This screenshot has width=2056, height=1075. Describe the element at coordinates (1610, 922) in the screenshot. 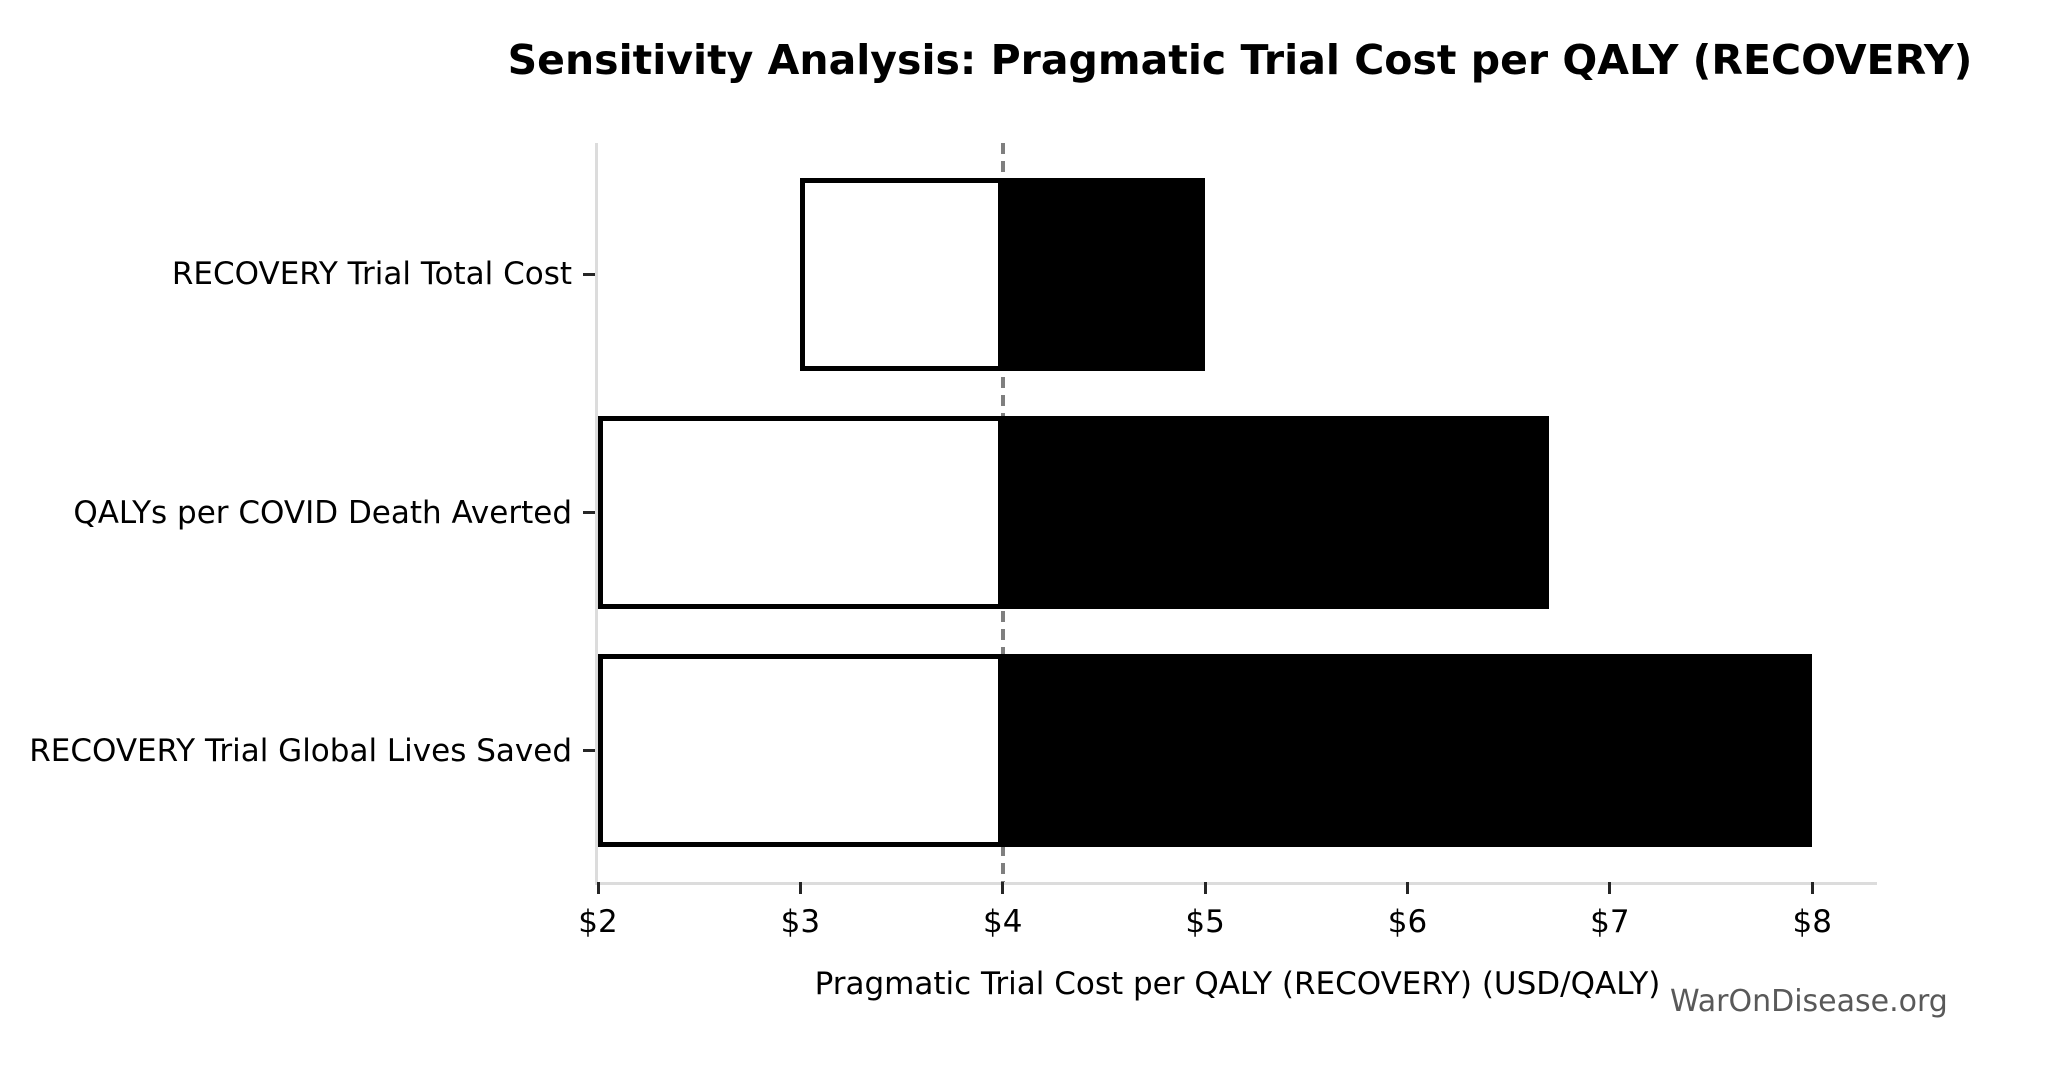

I see `x-tick-label: $7` at that location.